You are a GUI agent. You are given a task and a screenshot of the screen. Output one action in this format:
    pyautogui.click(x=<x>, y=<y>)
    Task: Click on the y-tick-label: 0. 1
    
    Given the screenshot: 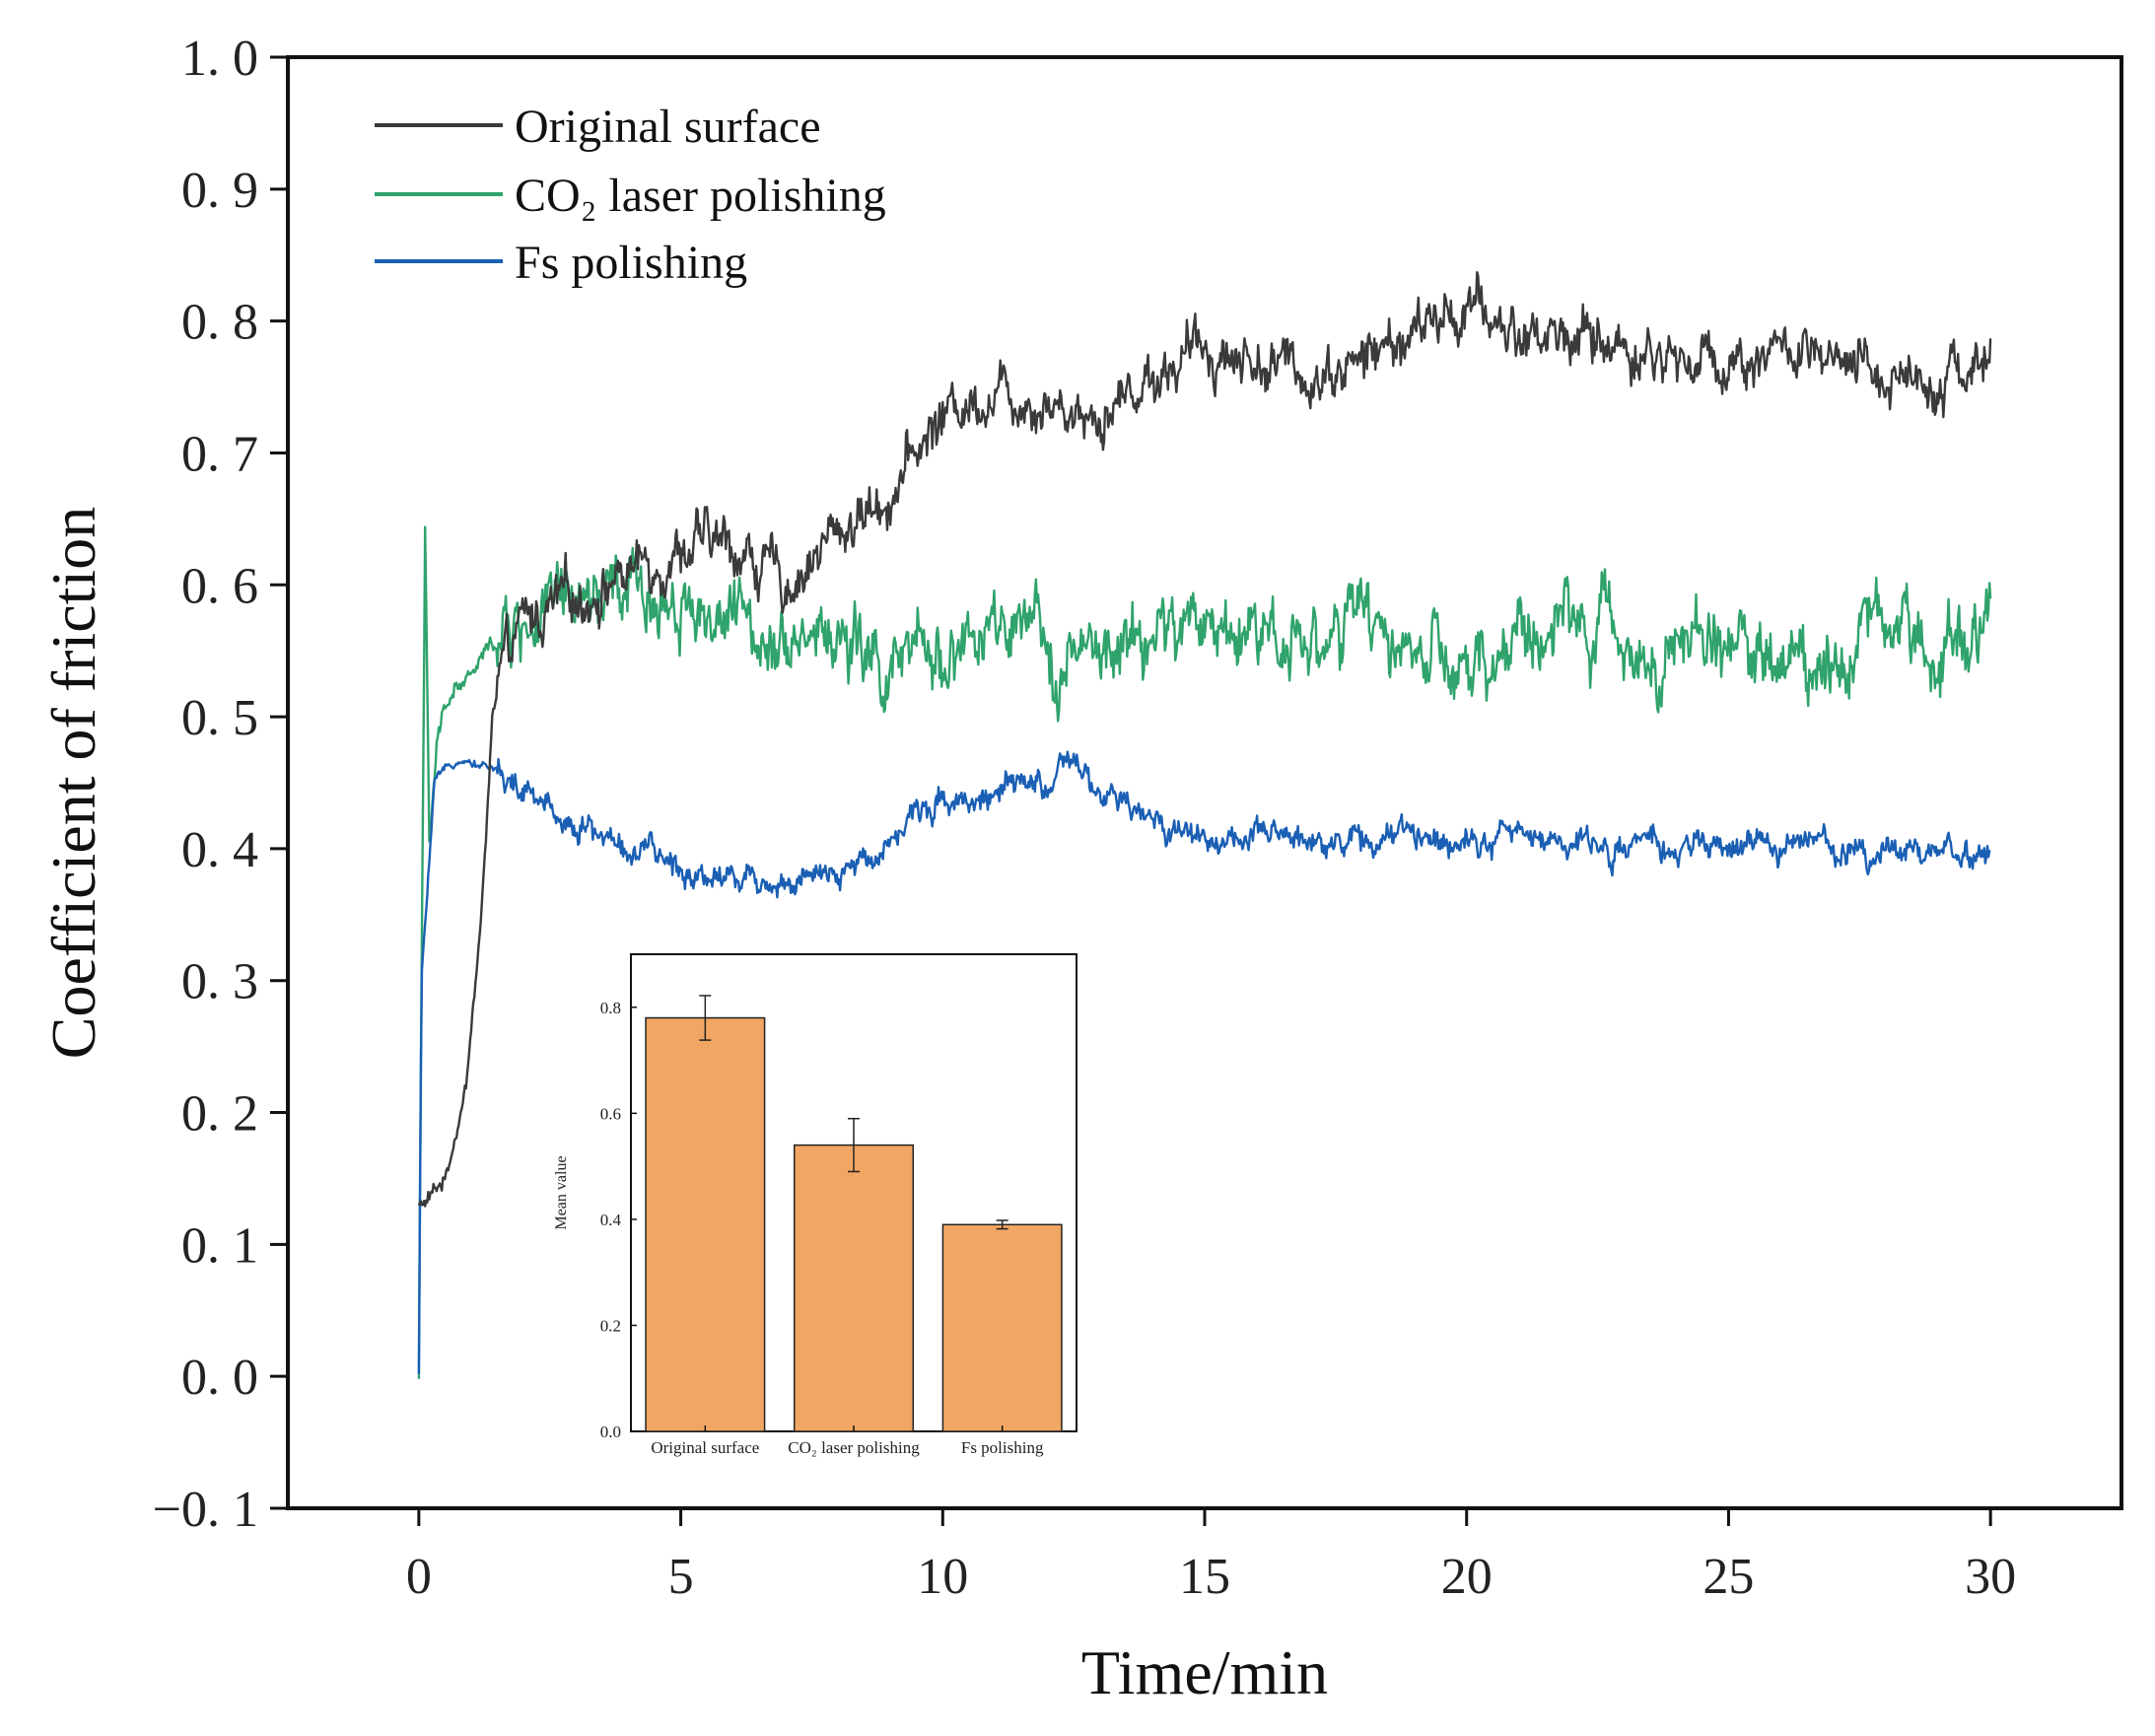 What is the action you would take?
    pyautogui.click(x=219, y=1245)
    